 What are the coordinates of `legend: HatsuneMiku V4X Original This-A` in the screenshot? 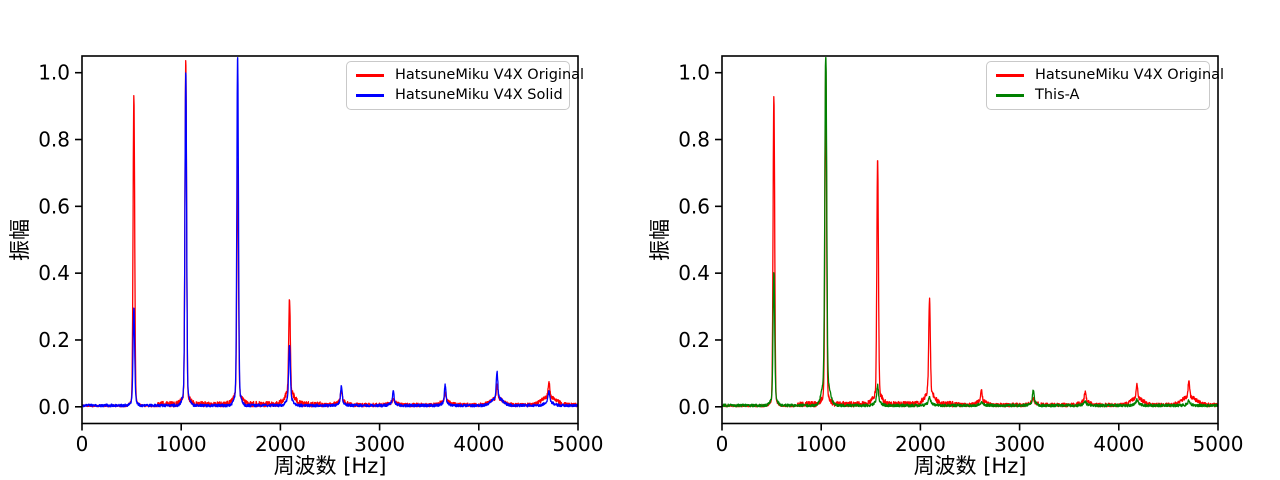 It's located at (1105, 85).